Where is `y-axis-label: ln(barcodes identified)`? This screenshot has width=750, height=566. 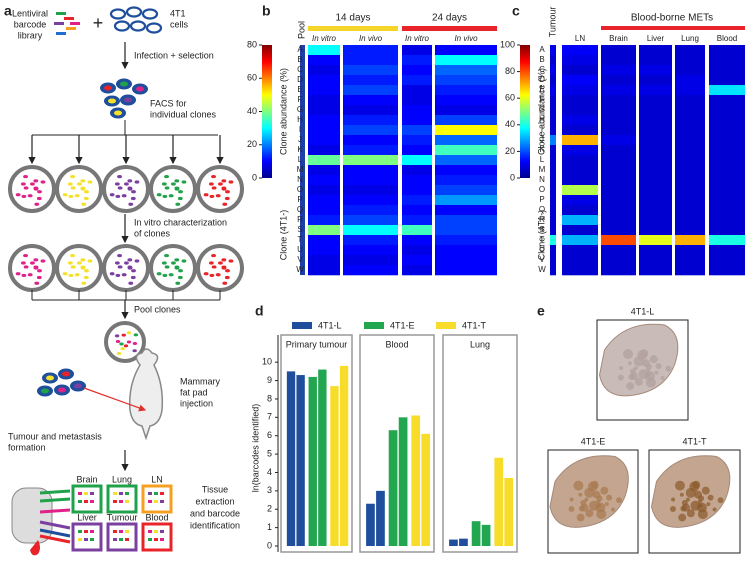
y-axis-label: ln(barcodes identified) is located at coordinates (255, 448).